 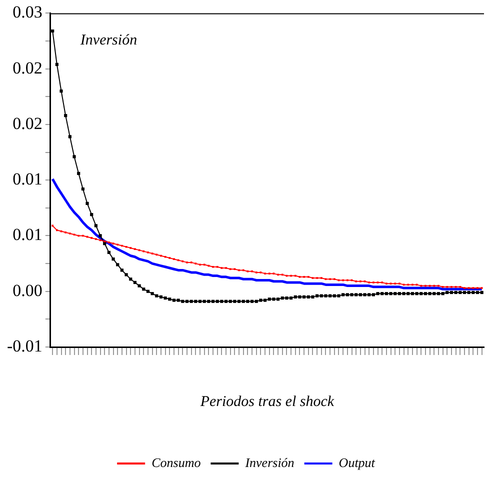 What do you see at coordinates (357, 462) in the screenshot?
I see `legend-label: Output` at bounding box center [357, 462].